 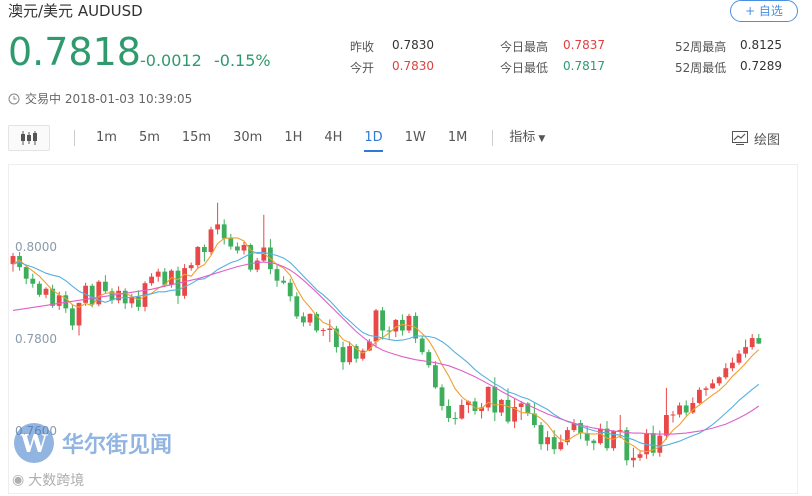 I want to click on period-1h: 1H, so click(x=293, y=137).